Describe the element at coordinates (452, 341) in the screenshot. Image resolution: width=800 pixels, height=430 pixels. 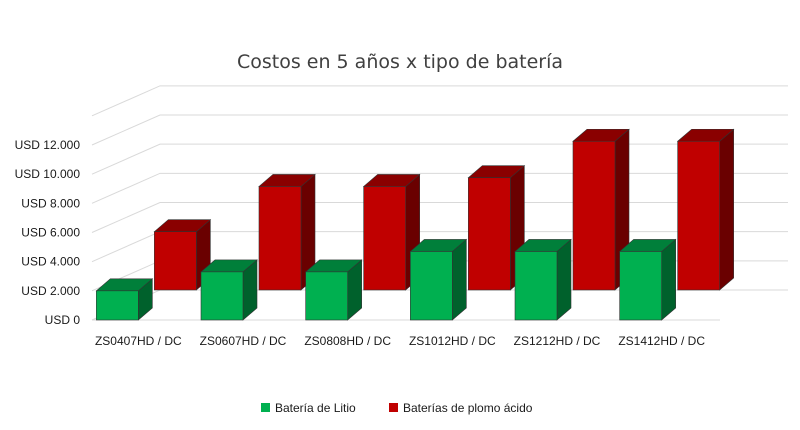
I see `category-label: ZS1012HD / DC` at that location.